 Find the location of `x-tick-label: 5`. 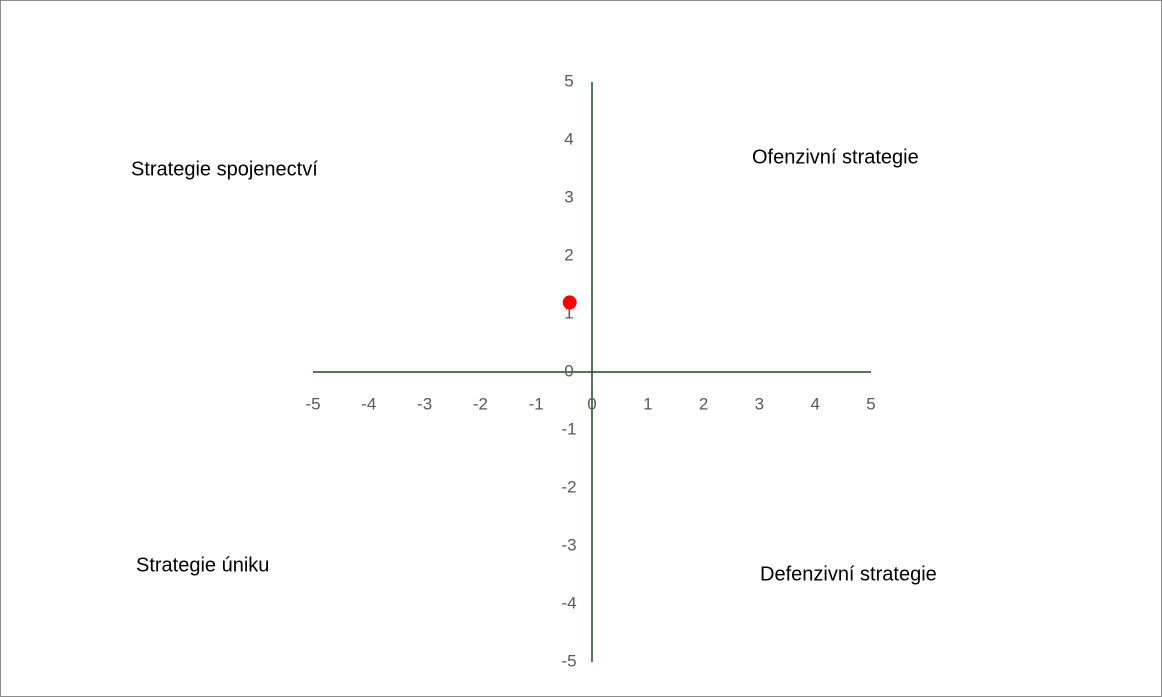

x-tick-label: 5 is located at coordinates (870, 403).